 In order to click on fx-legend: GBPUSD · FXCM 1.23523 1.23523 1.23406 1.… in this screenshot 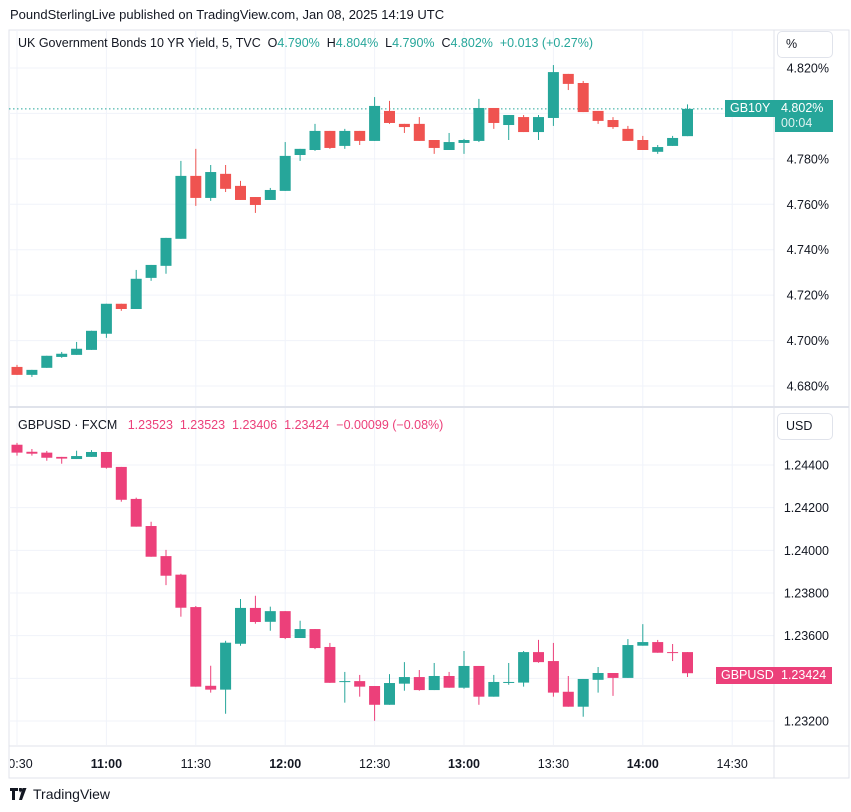, I will do `click(230, 425)`.